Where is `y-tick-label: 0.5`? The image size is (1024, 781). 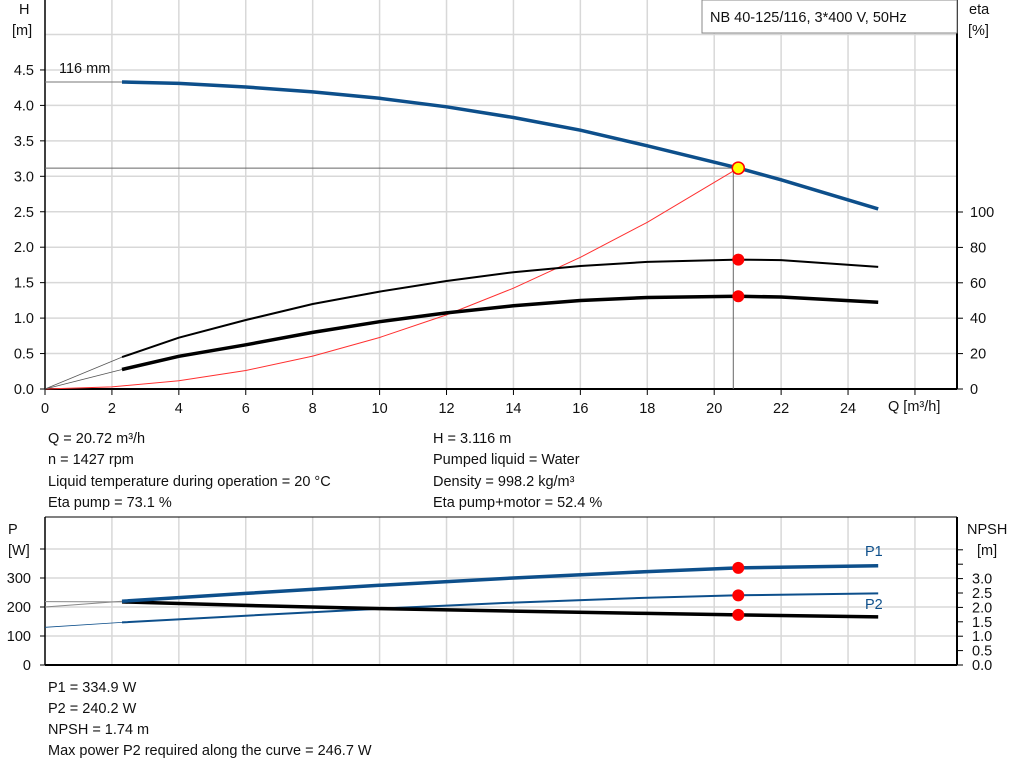 y-tick-label: 0.5 is located at coordinates (24, 355).